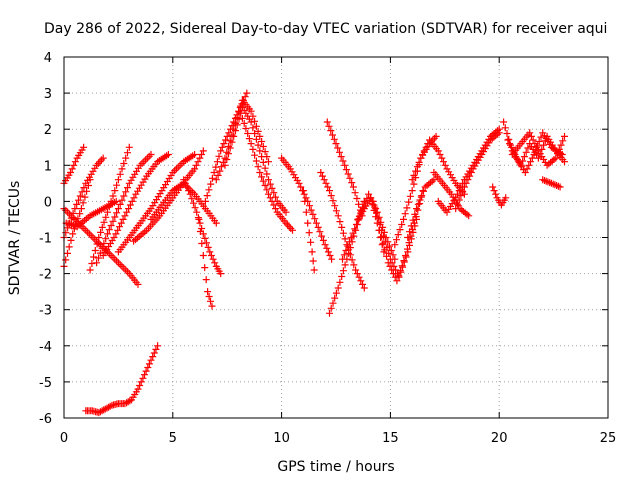 Image resolution: width=640 pixels, height=480 pixels. Describe the element at coordinates (15, 238) in the screenshot. I see `y-axis-label: SDTVAR / TECUs` at that location.